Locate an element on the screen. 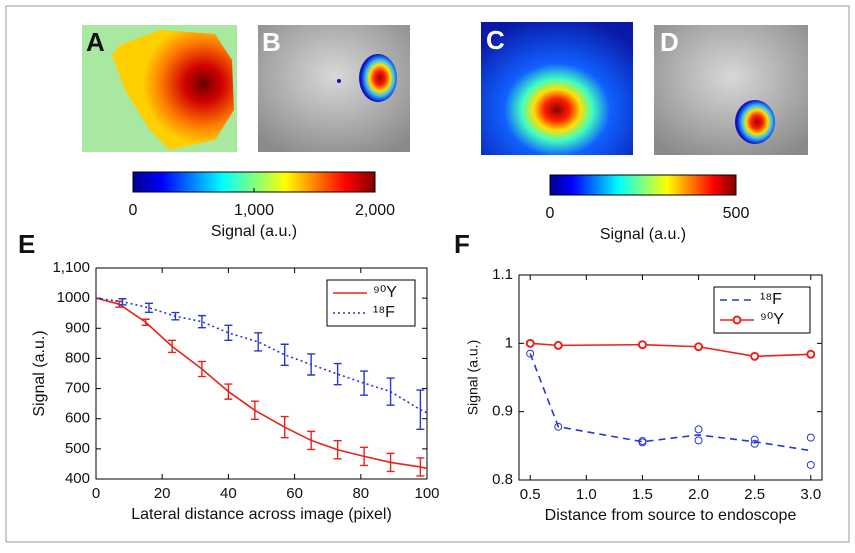 The image size is (855, 553). y-tick-label: 400 is located at coordinates (77, 478).